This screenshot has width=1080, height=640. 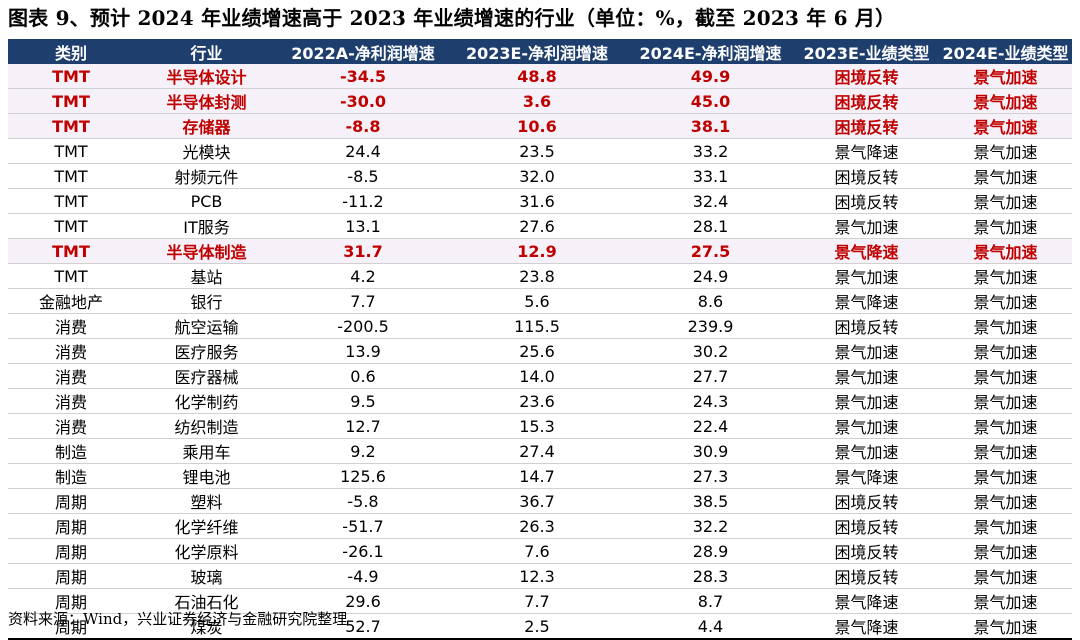 What do you see at coordinates (206, 476) in the screenshot?
I see `cell-industry: 锂电池` at bounding box center [206, 476].